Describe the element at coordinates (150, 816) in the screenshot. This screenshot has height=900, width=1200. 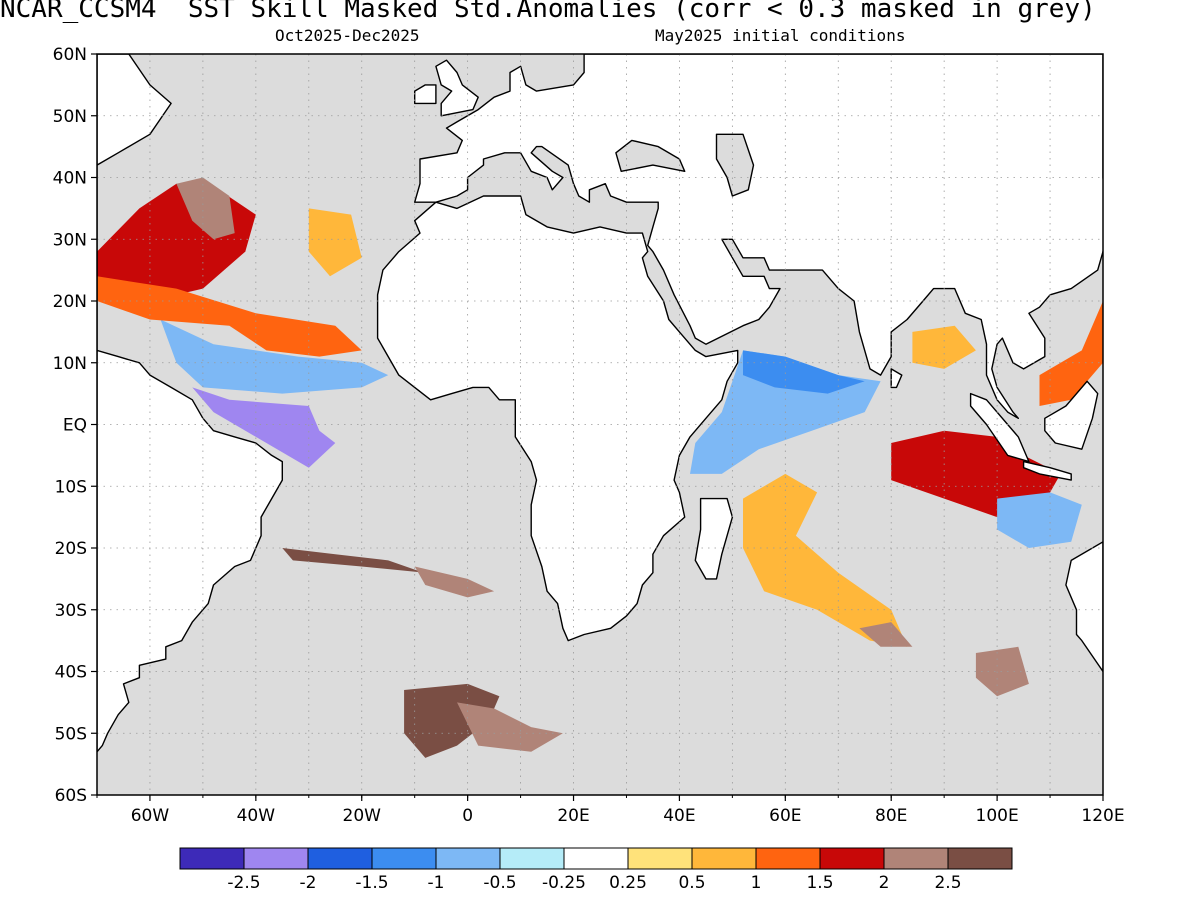
I see `lon-tick-label: 60W` at that location.